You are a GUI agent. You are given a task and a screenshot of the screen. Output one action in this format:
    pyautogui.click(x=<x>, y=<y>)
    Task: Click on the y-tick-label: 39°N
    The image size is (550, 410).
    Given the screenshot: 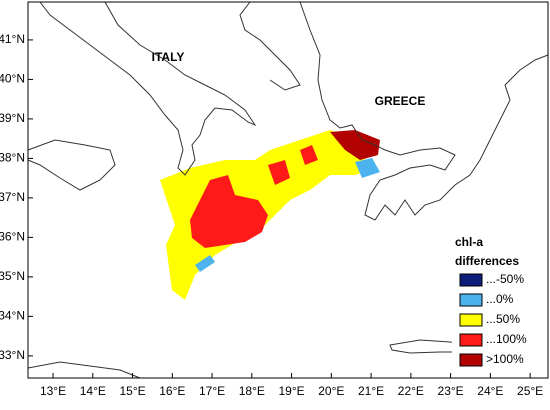 What is the action you would take?
    pyautogui.click(x=12, y=118)
    